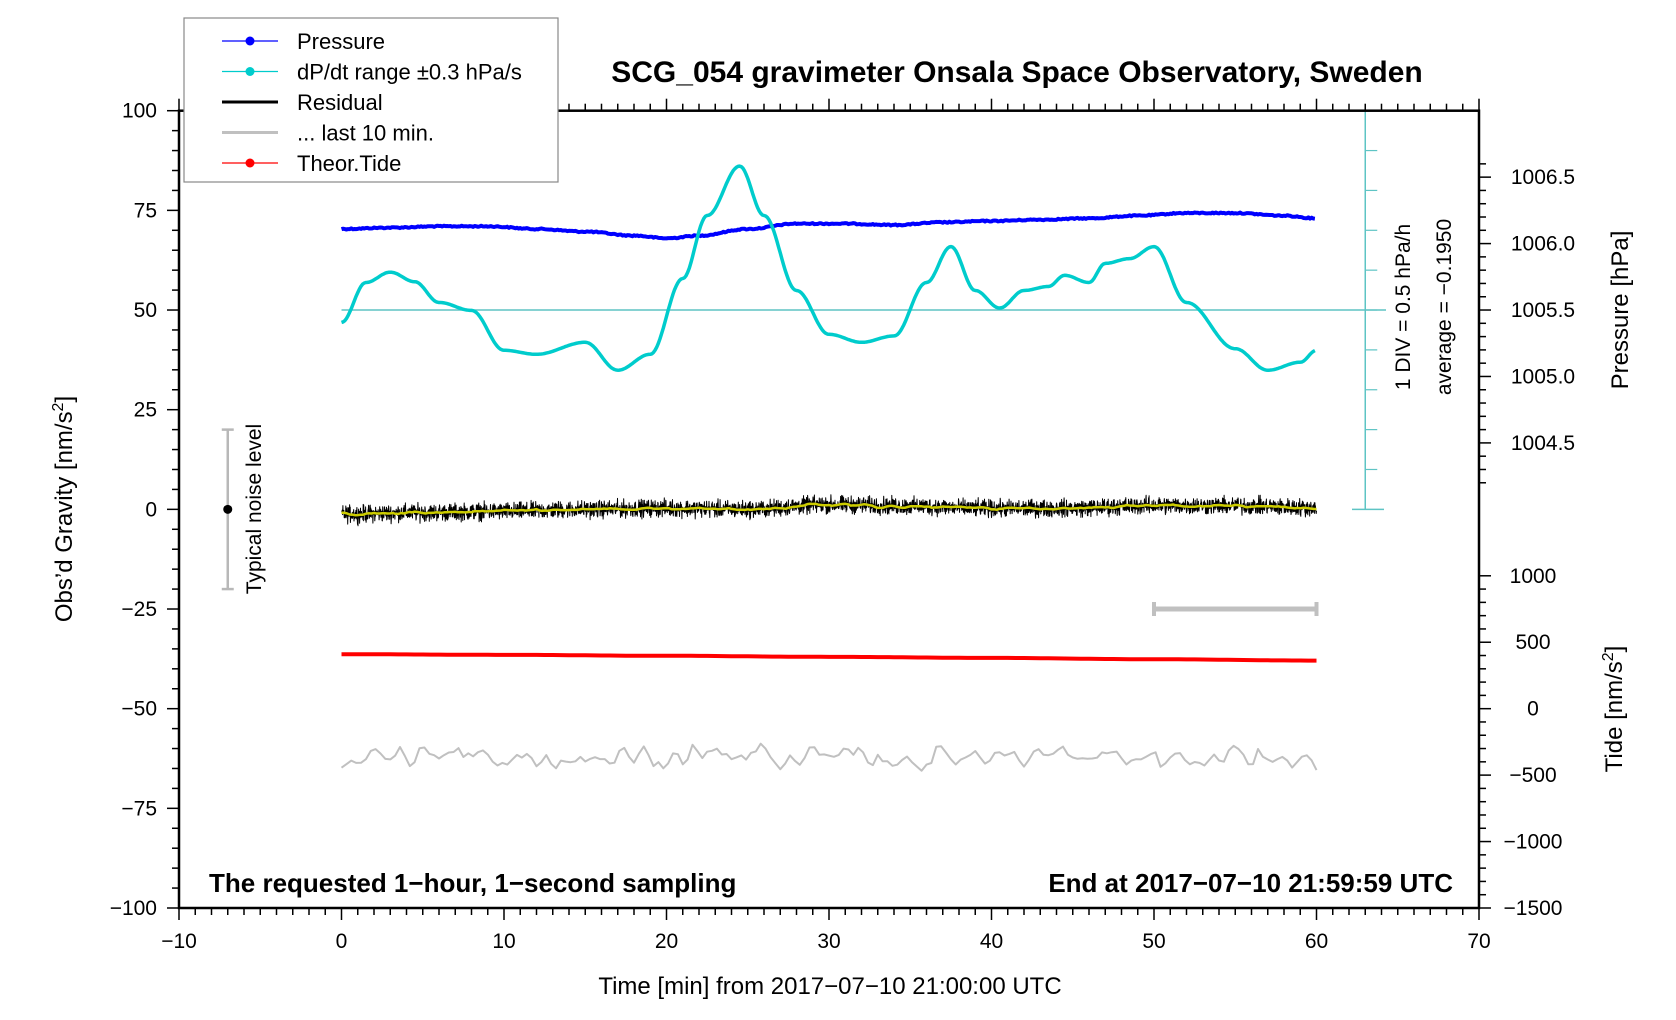 This screenshot has width=1676, height=1020. Describe the element at coordinates (1543, 376) in the screenshot. I see `pressure-tick-label: 1005.0` at that location.